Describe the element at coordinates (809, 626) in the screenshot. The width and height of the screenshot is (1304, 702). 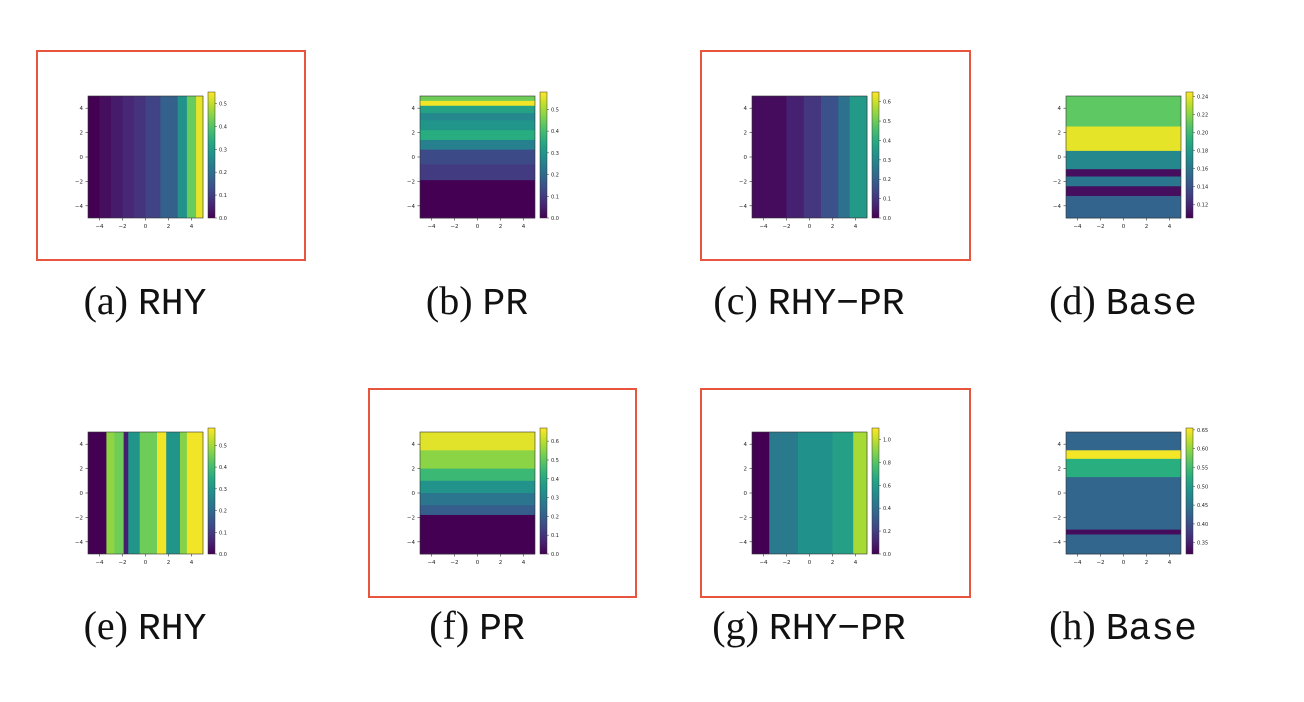
I see `caption-g: (g) RHY−PR` at that location.